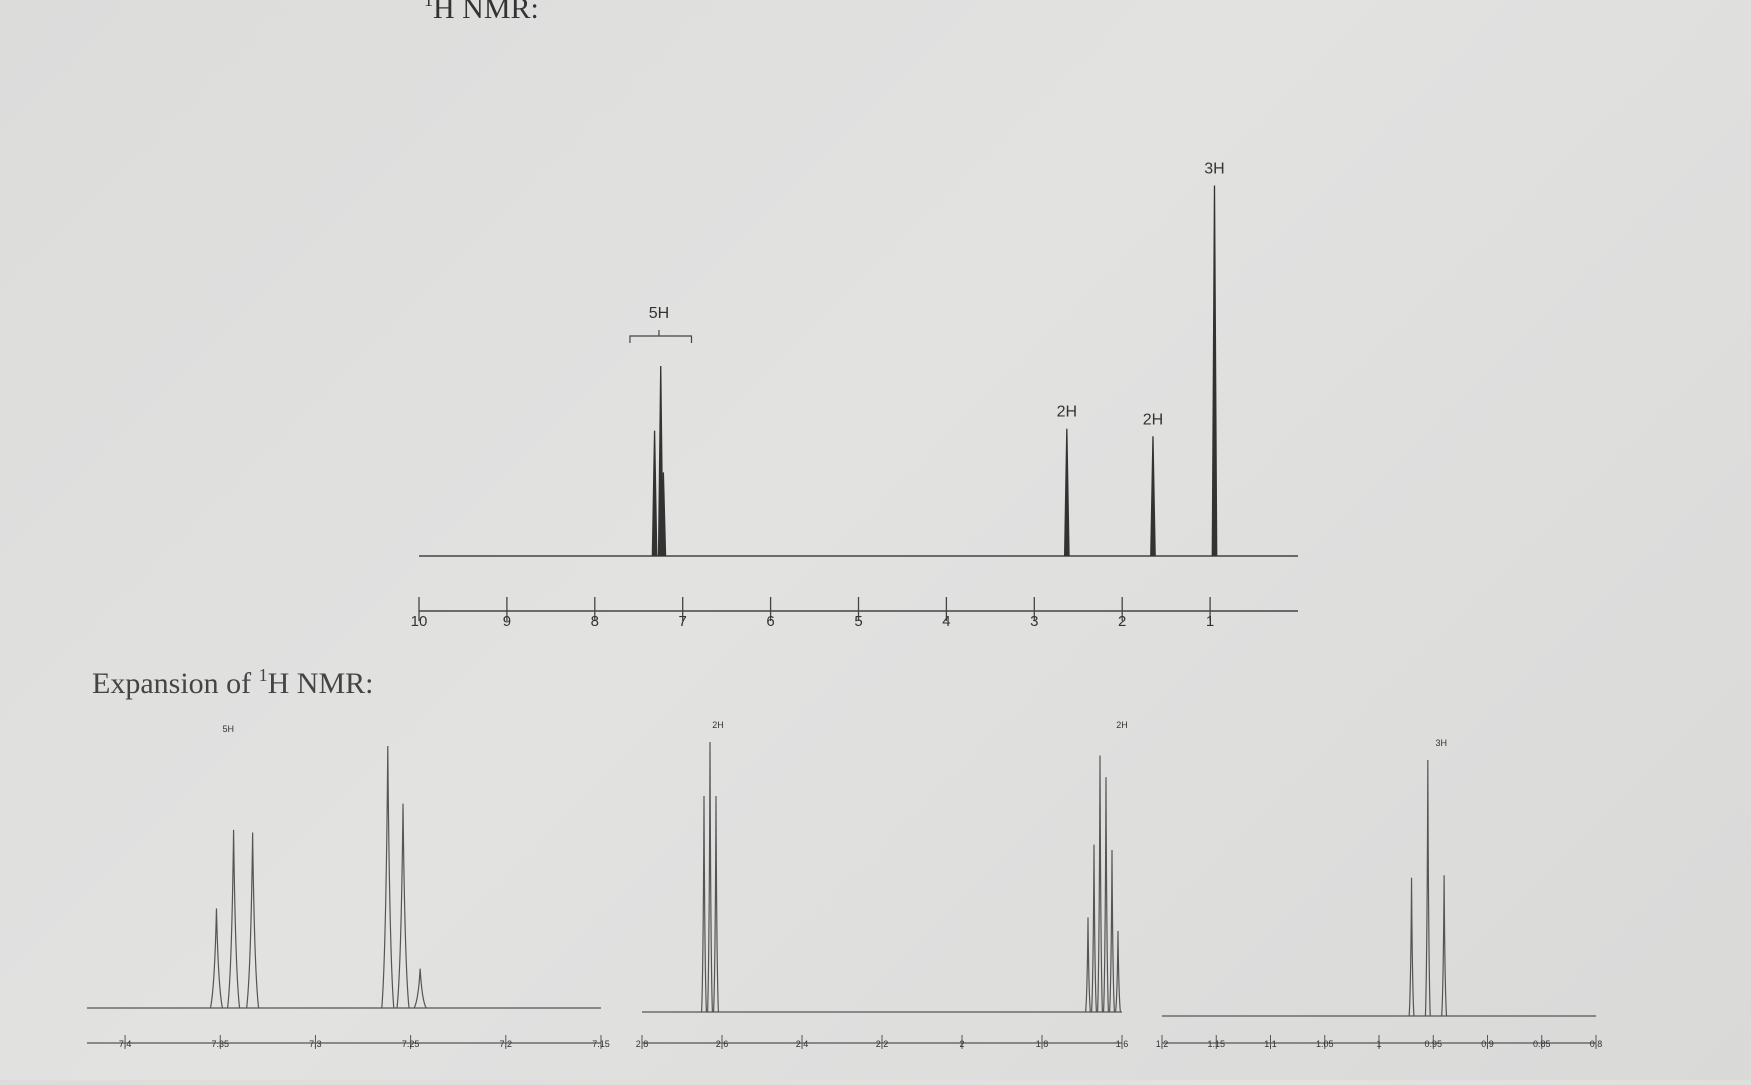  I want to click on x-tick-label: 4, so click(946, 621).